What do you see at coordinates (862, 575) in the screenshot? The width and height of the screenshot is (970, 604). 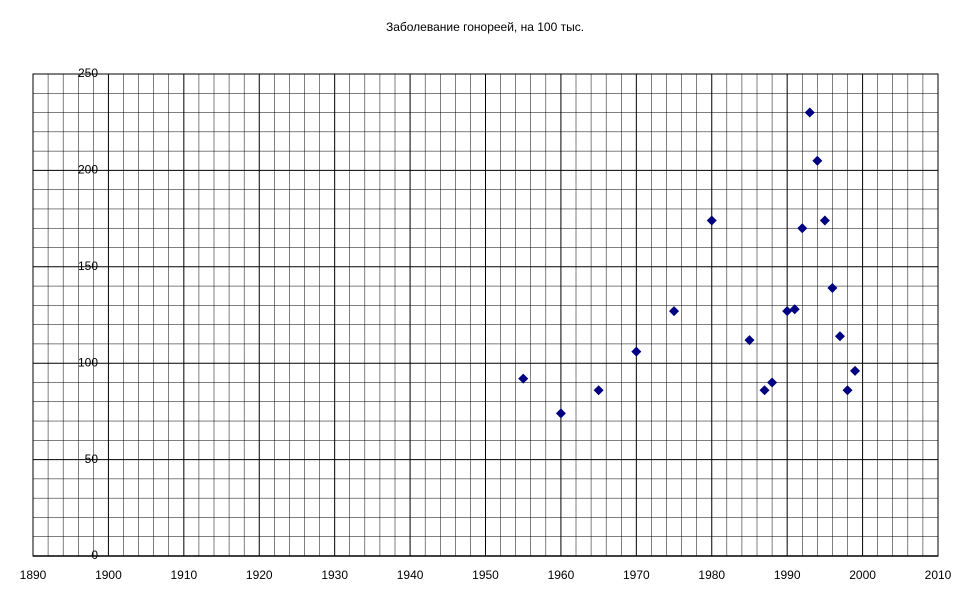 I see `x-tick-label: 2000` at bounding box center [862, 575].